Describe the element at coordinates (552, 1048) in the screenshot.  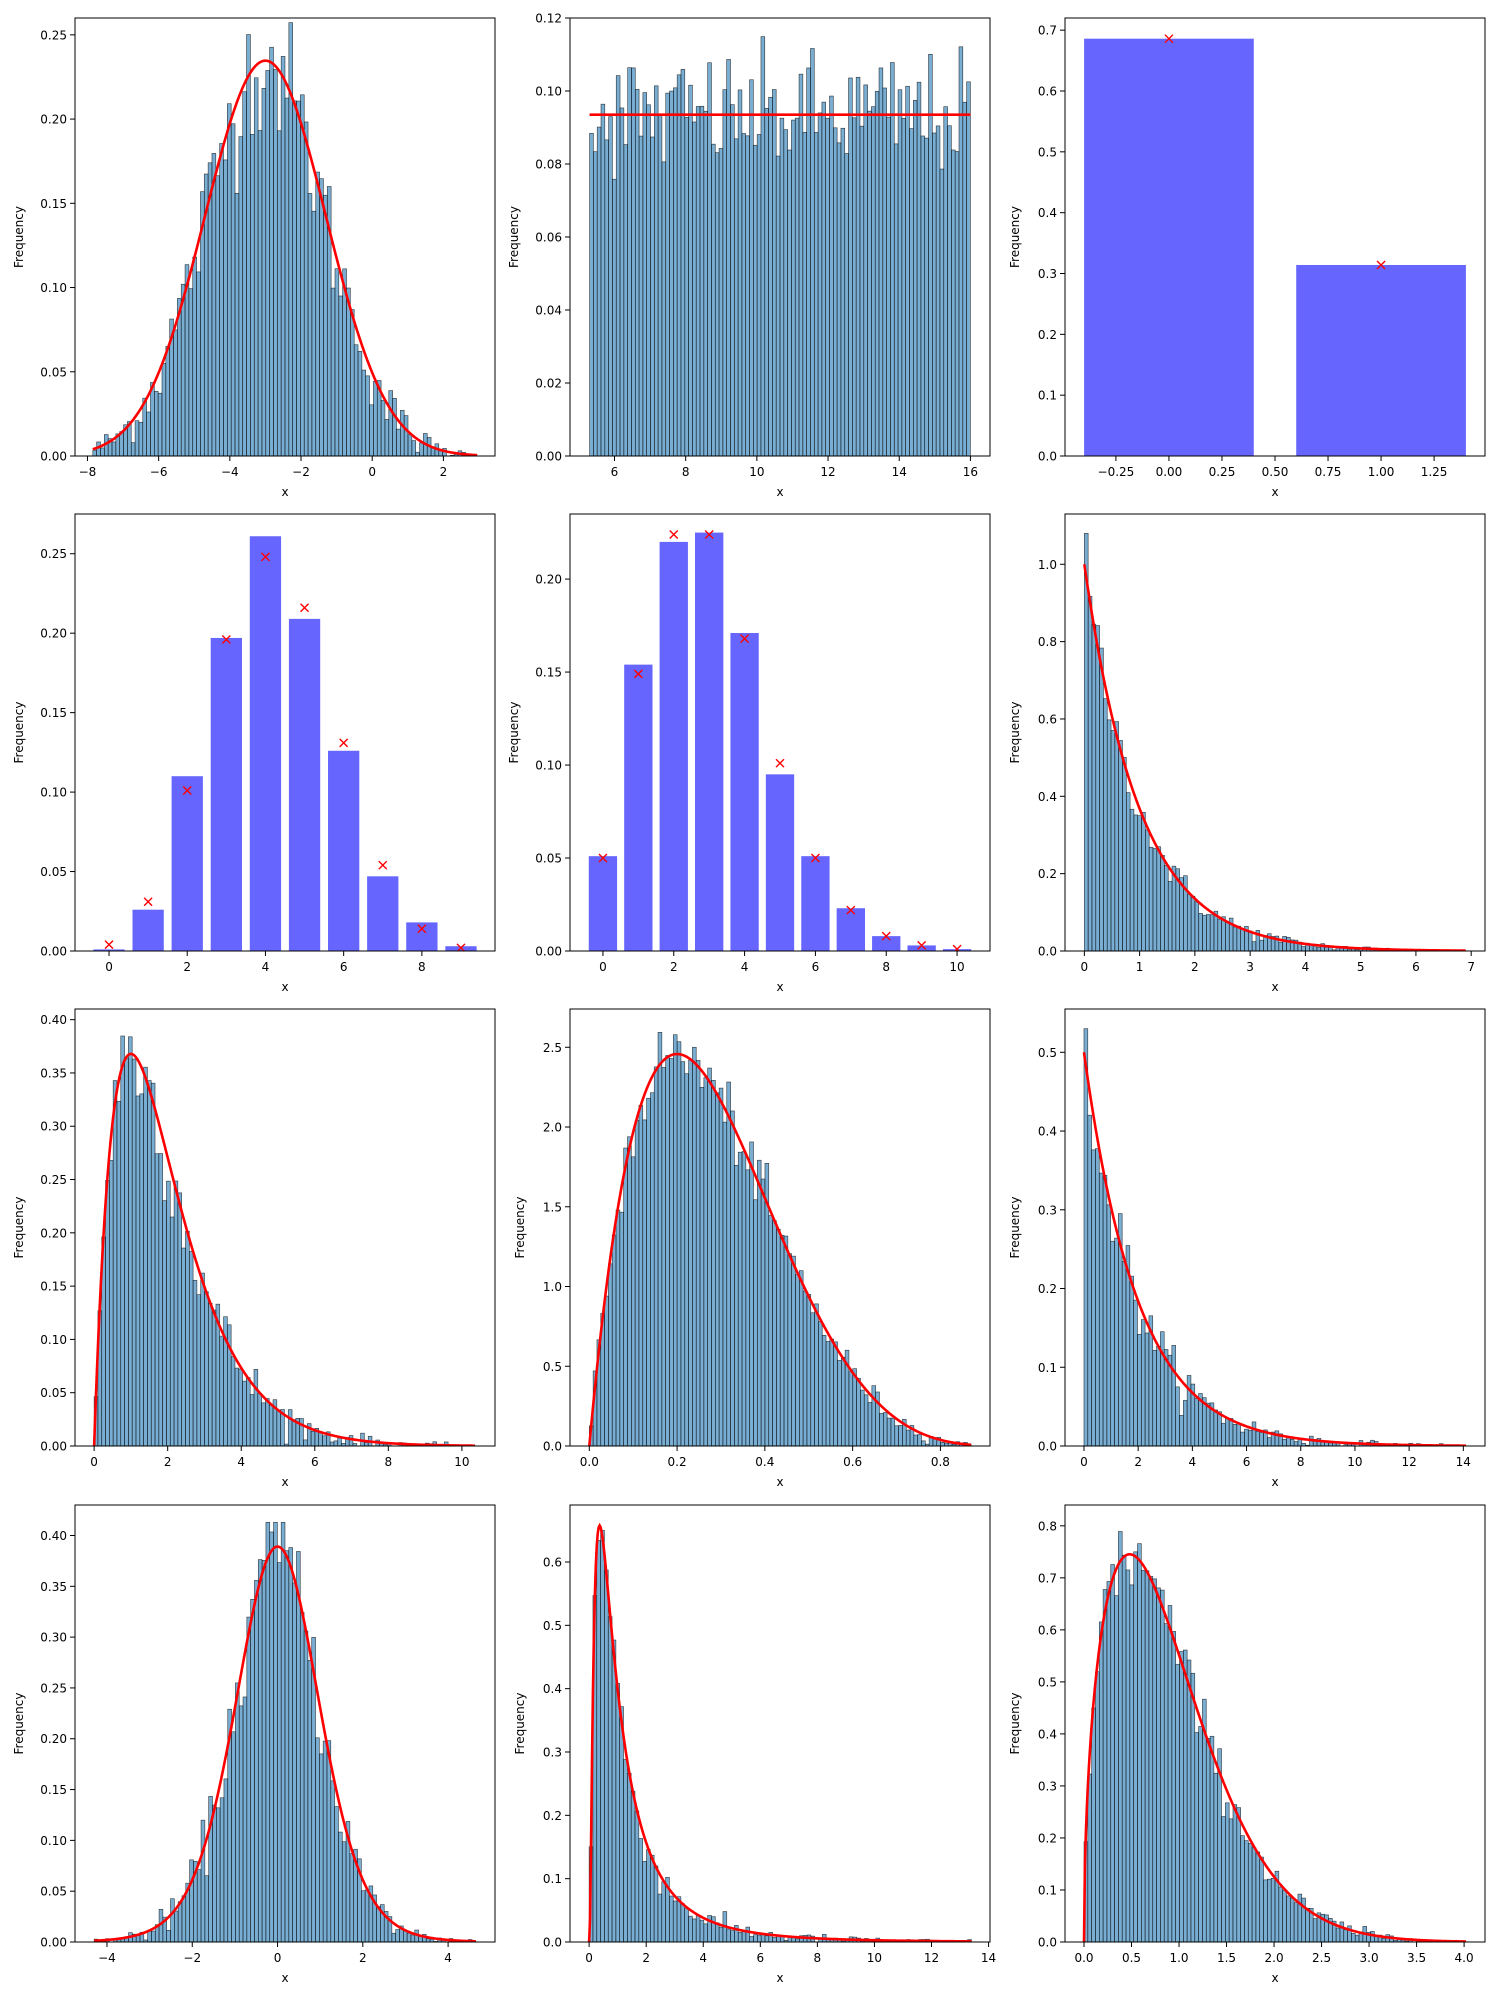
I see `y-tick-label: 2.5` at that location.